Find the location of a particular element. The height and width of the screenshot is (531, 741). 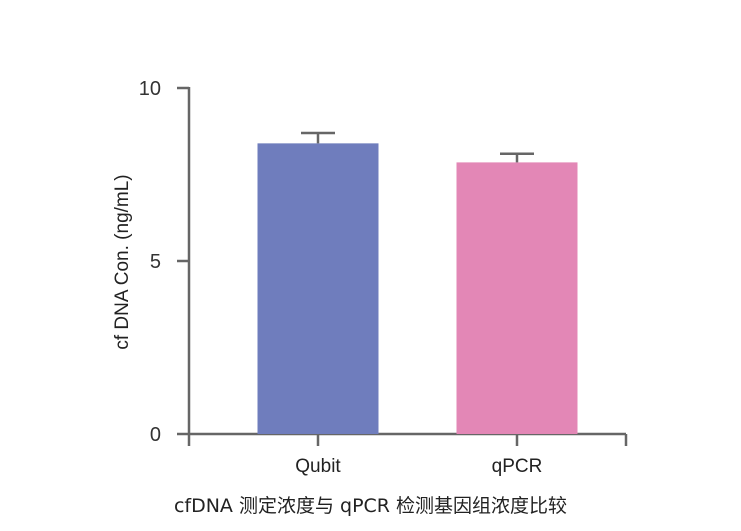

y-tick-label: 0 is located at coordinates (155, 435).